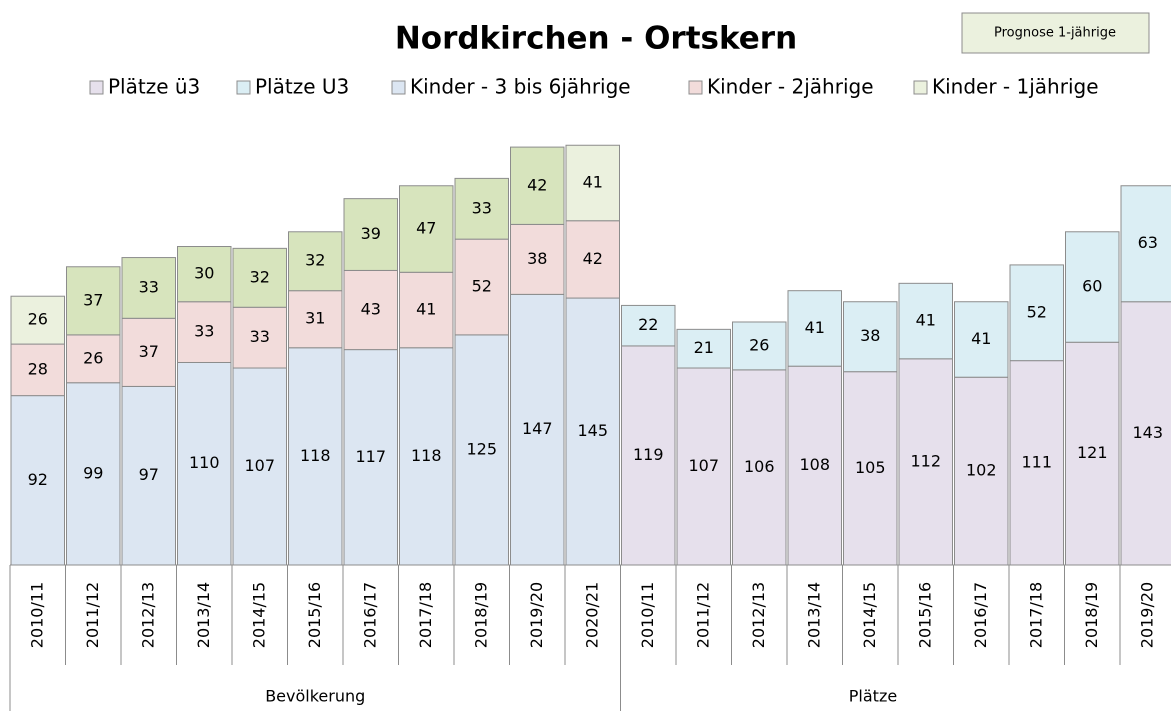 The image size is (1171, 711). What do you see at coordinates (596, 39) in the screenshot?
I see `chart-title: Nordkirchen - Ortskern` at bounding box center [596, 39].